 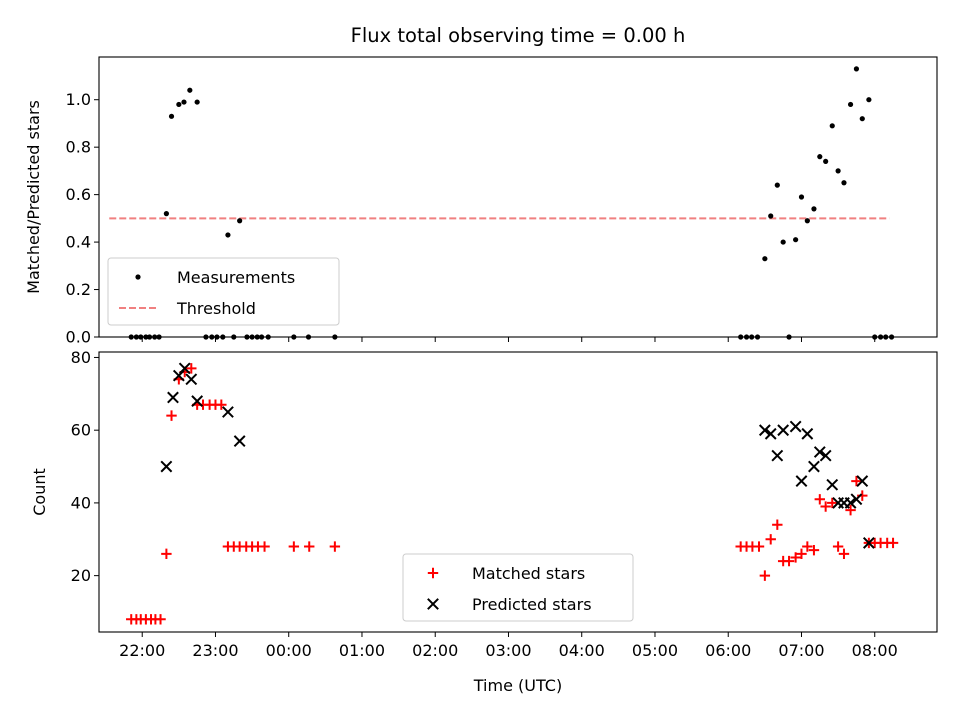 What do you see at coordinates (78, 337) in the screenshot?
I see `y-tick-label: 0.0` at bounding box center [78, 337].